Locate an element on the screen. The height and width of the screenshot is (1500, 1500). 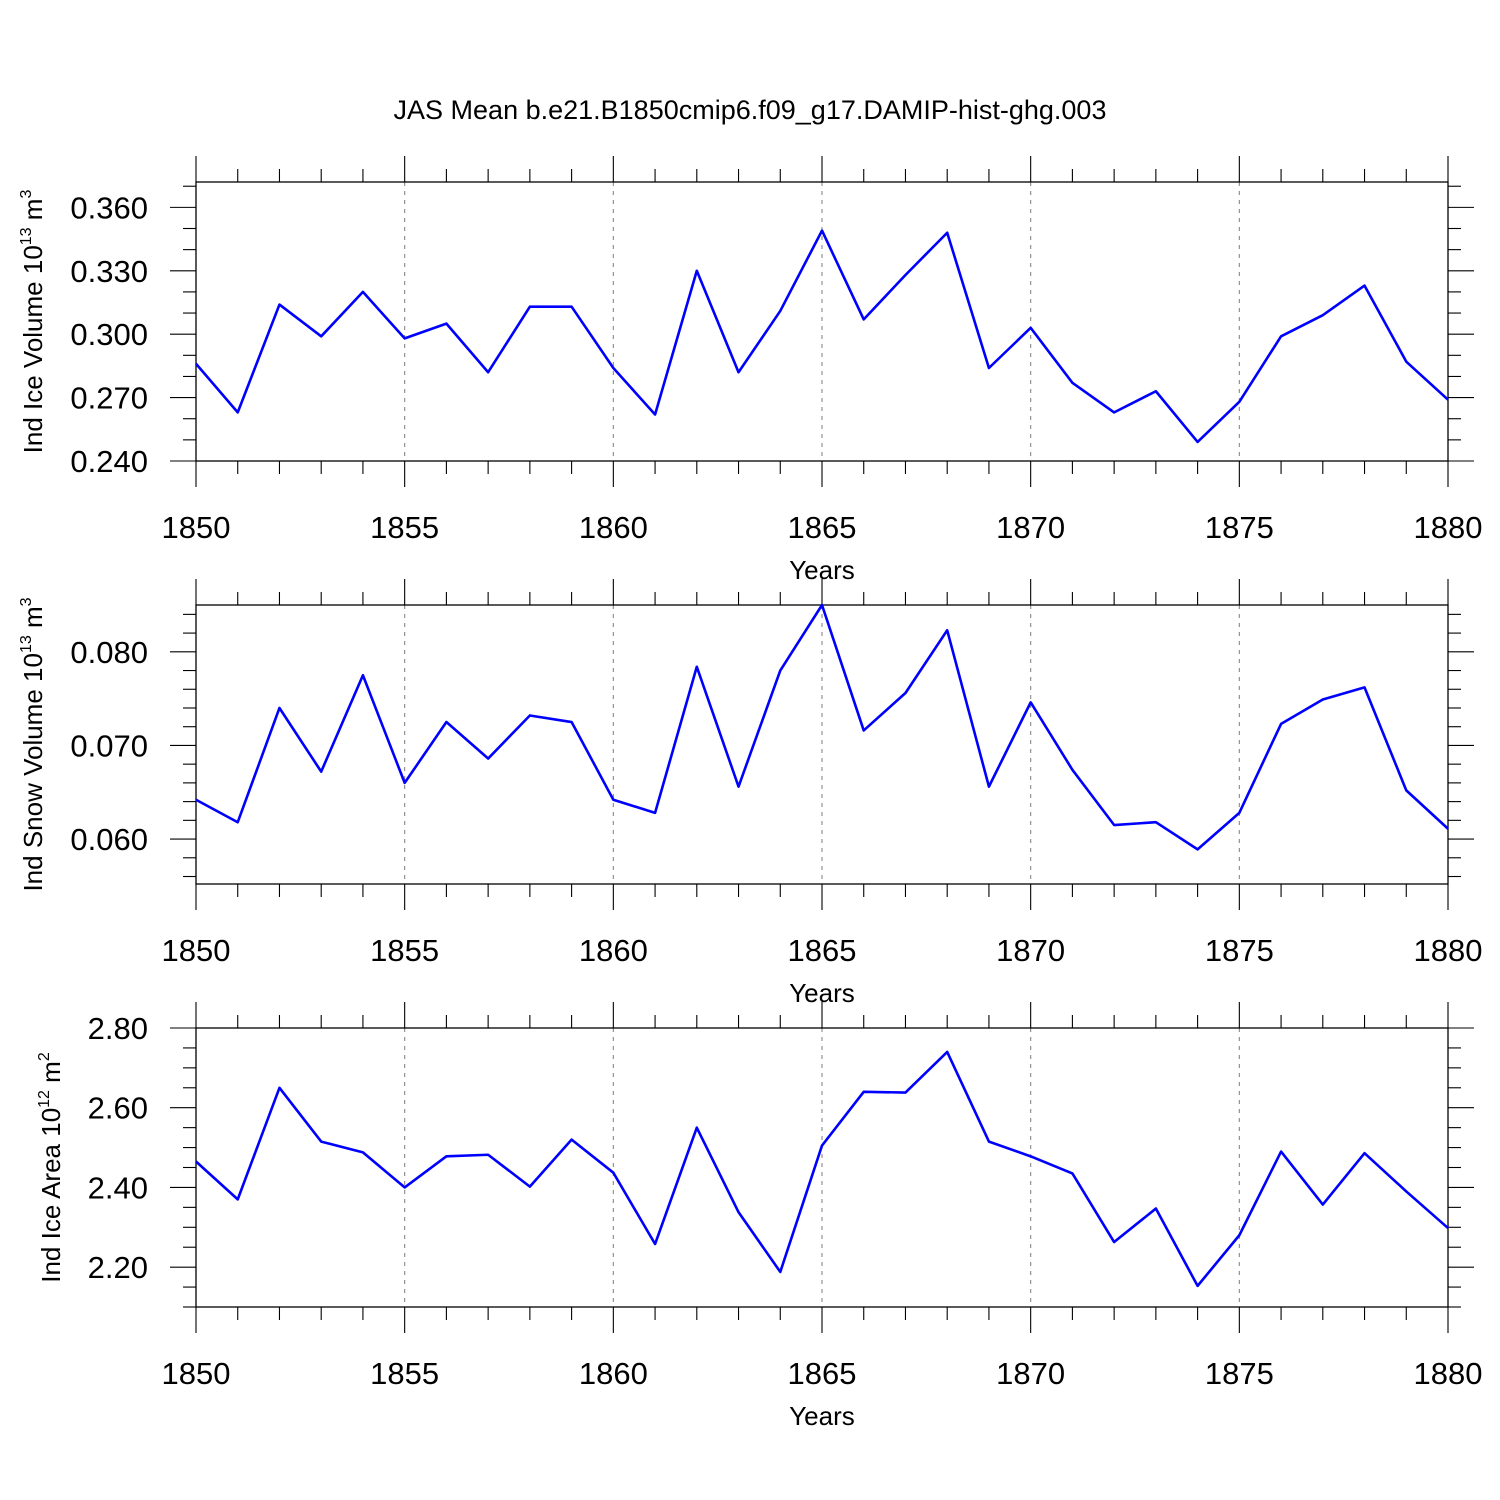
y-tick-label: 0.300 is located at coordinates (109, 334).